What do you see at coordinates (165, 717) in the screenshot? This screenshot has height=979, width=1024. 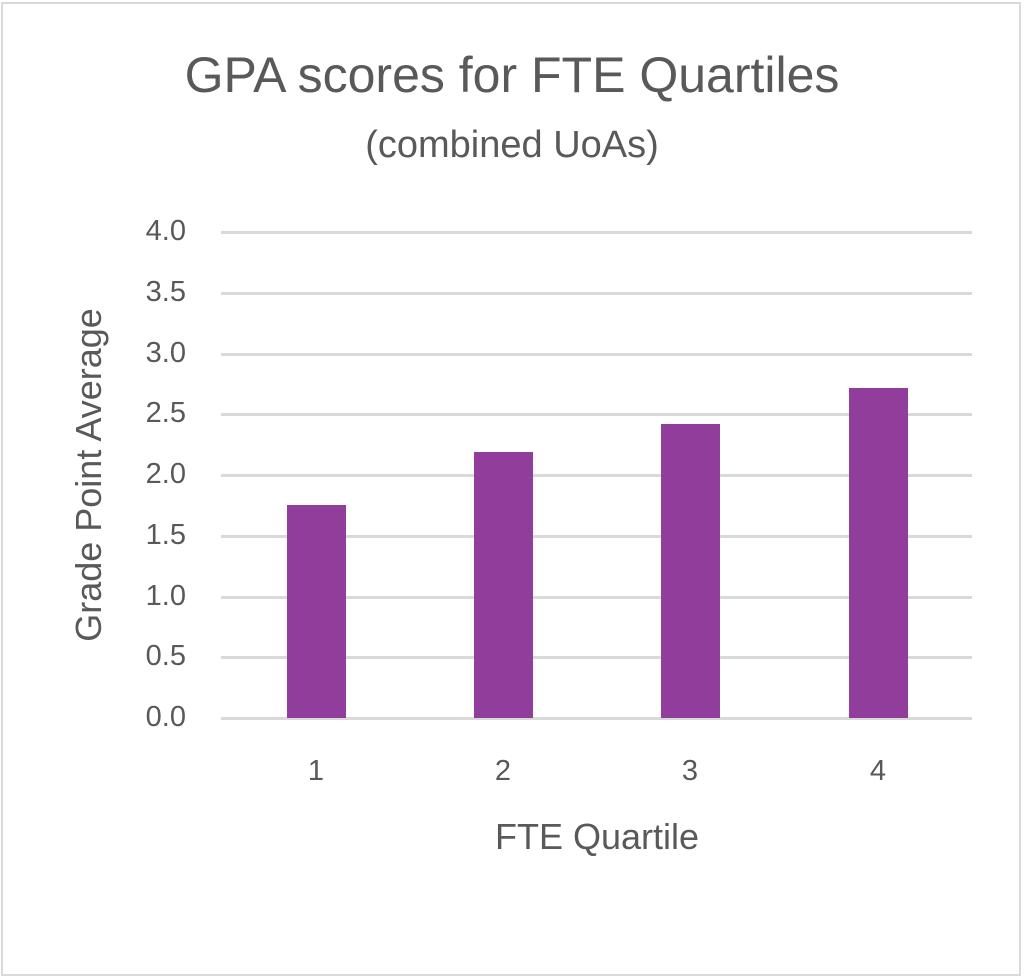 I see `y-tick-label: 0.0` at bounding box center [165, 717].